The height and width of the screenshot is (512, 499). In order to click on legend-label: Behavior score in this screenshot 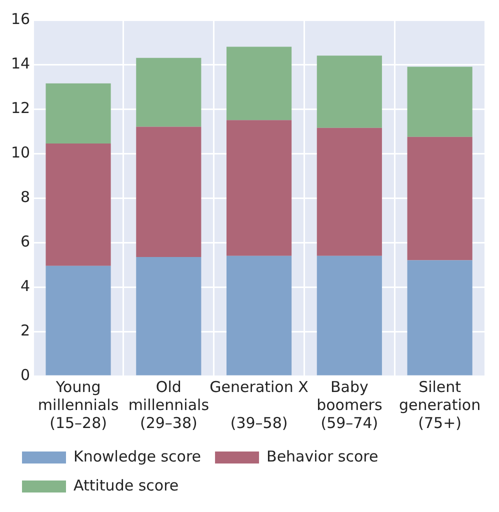, I will do `click(322, 456)`.